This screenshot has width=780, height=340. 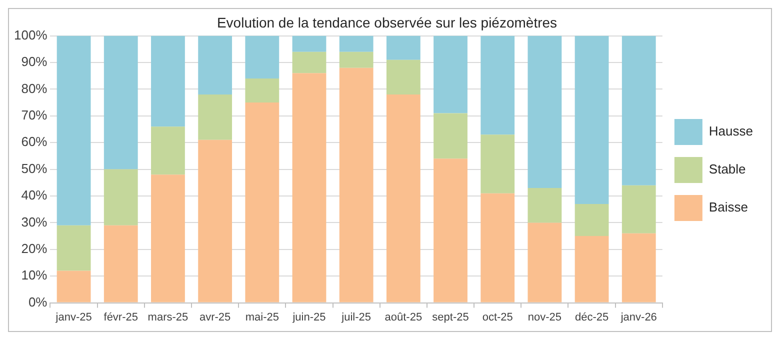 What do you see at coordinates (121, 317) in the screenshot?
I see `x-tick-label: févr-25` at bounding box center [121, 317].